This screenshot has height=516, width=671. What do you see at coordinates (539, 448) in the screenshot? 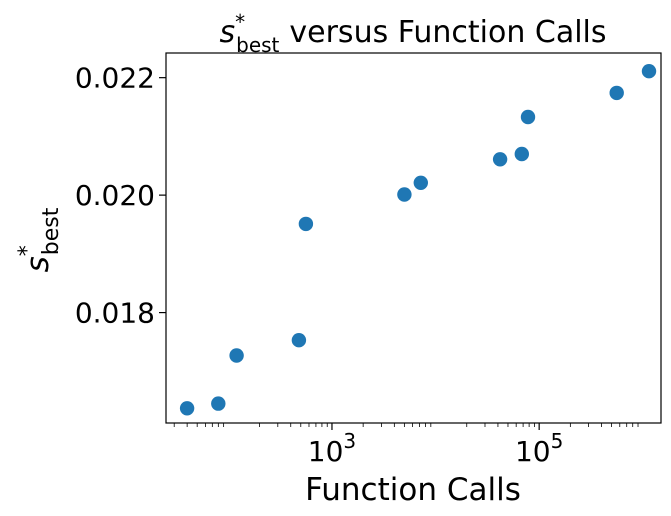
I see `x-tick-label-2: 10⁵` at bounding box center [539, 448].